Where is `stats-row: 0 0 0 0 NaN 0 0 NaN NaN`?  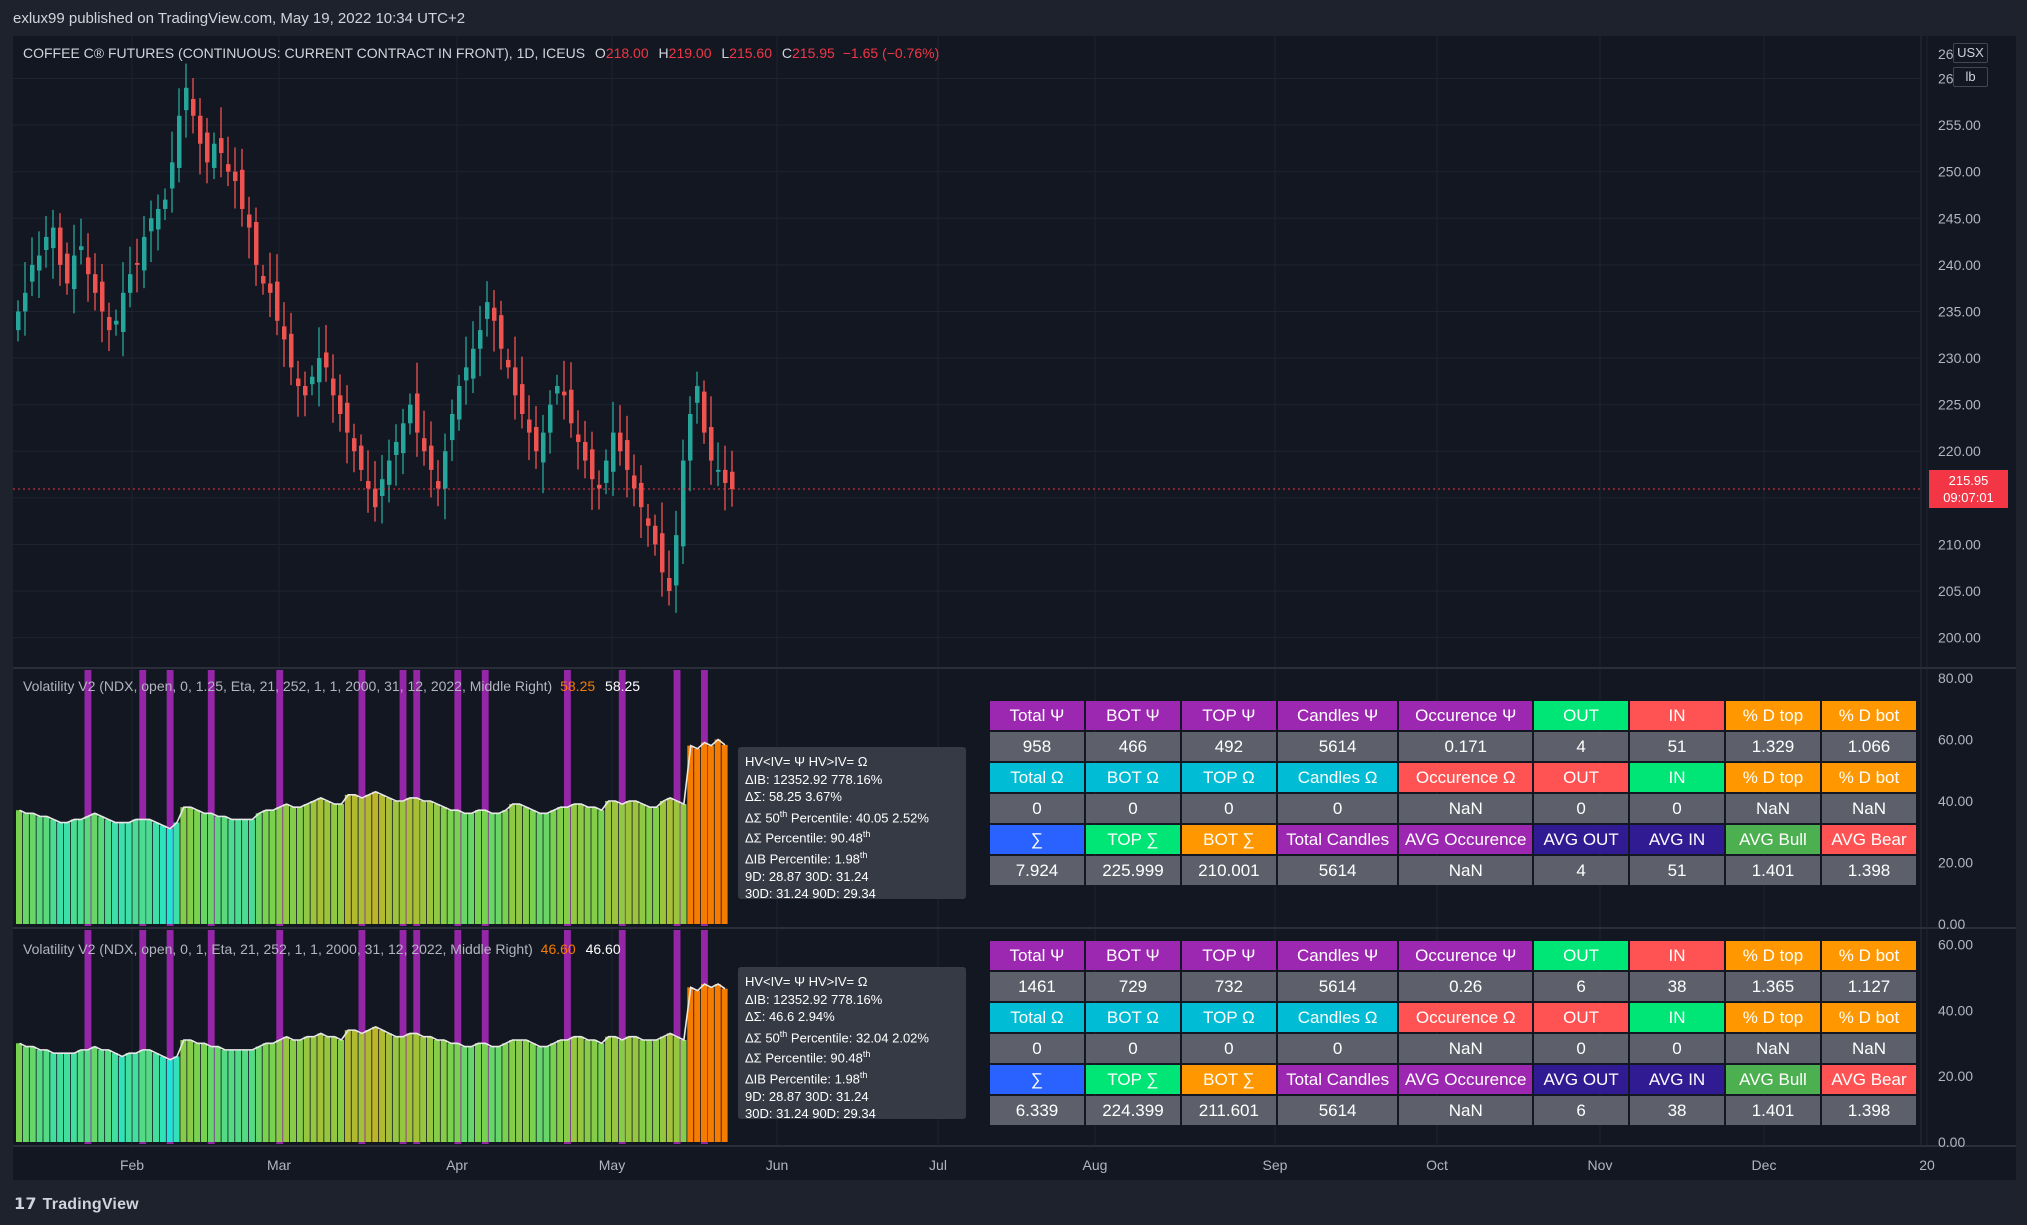 stats-row: 0 0 0 0 NaN 0 0 NaN NaN is located at coordinates (1453, 808).